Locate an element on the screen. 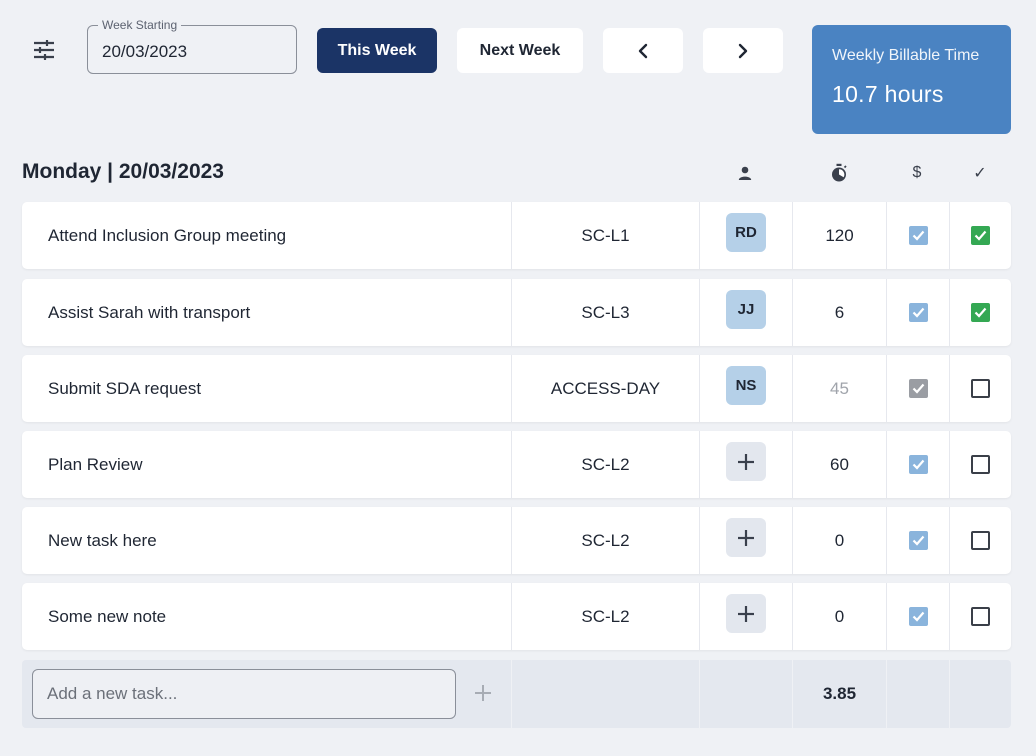  task-name: Submit SDA request is located at coordinates (125, 388).